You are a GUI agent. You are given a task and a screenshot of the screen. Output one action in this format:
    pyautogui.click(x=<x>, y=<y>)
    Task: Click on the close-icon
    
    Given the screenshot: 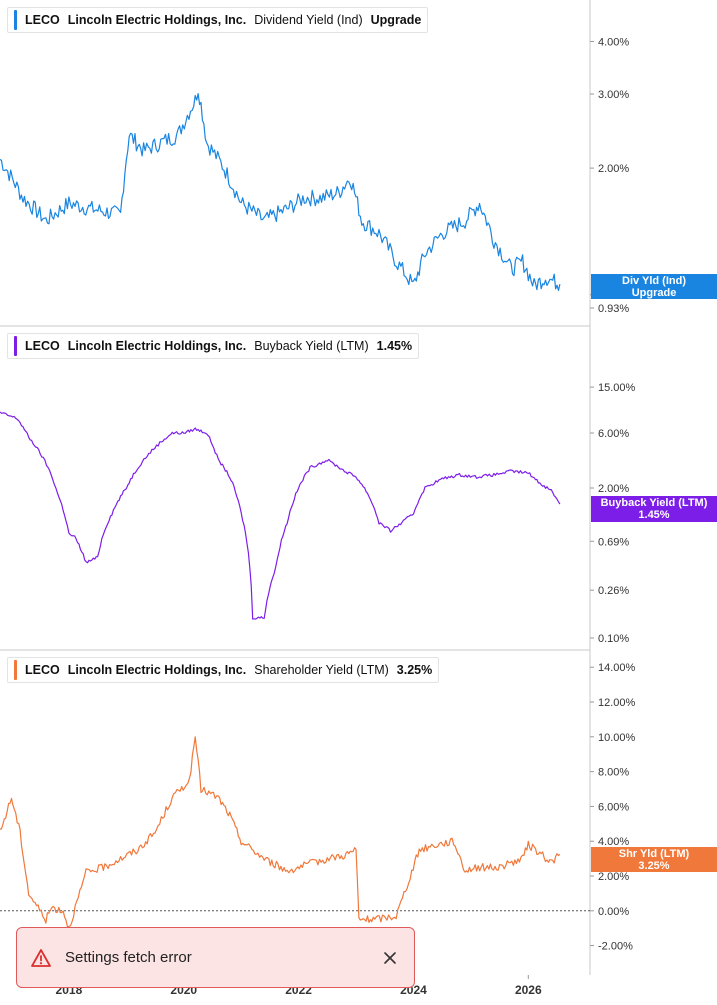 What is the action you would take?
    pyautogui.click(x=390, y=958)
    